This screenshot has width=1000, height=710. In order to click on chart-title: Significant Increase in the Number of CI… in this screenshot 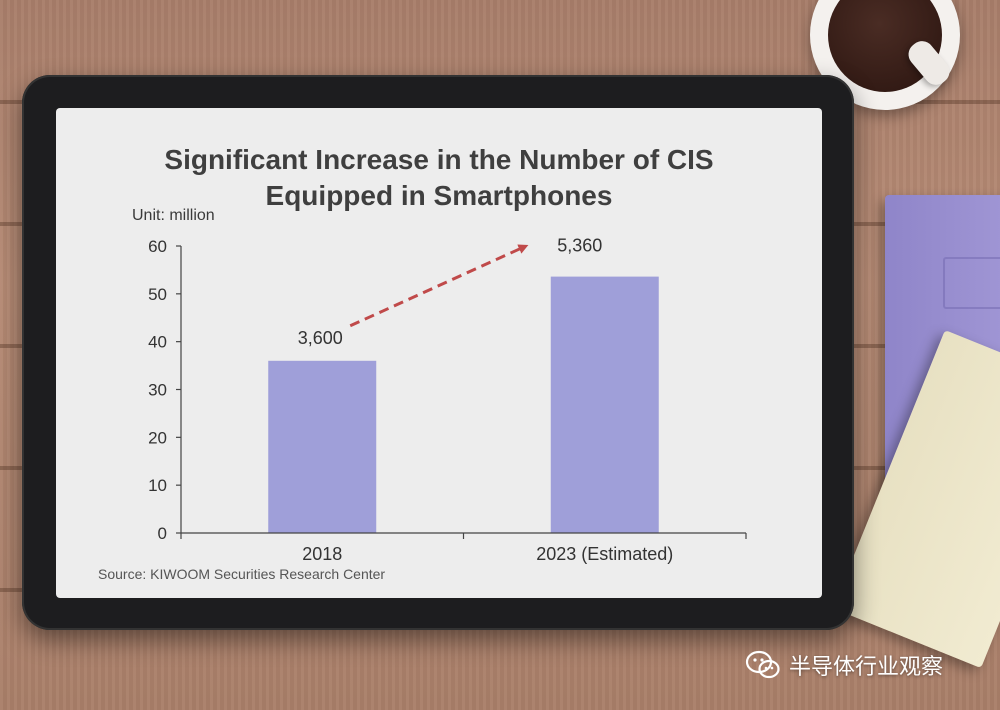, I will do `click(439, 178)`.